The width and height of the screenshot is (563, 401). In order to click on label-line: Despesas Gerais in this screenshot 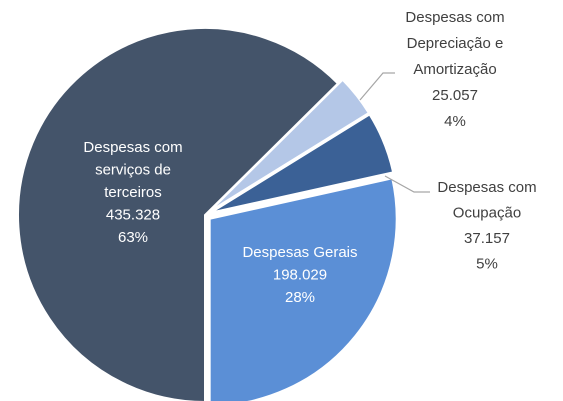, I will do `click(299, 252)`.